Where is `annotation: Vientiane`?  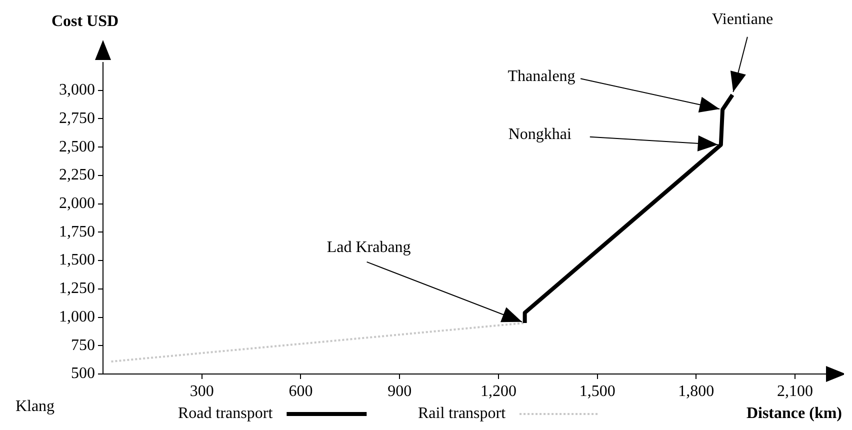
annotation: Vientiane is located at coordinates (743, 19).